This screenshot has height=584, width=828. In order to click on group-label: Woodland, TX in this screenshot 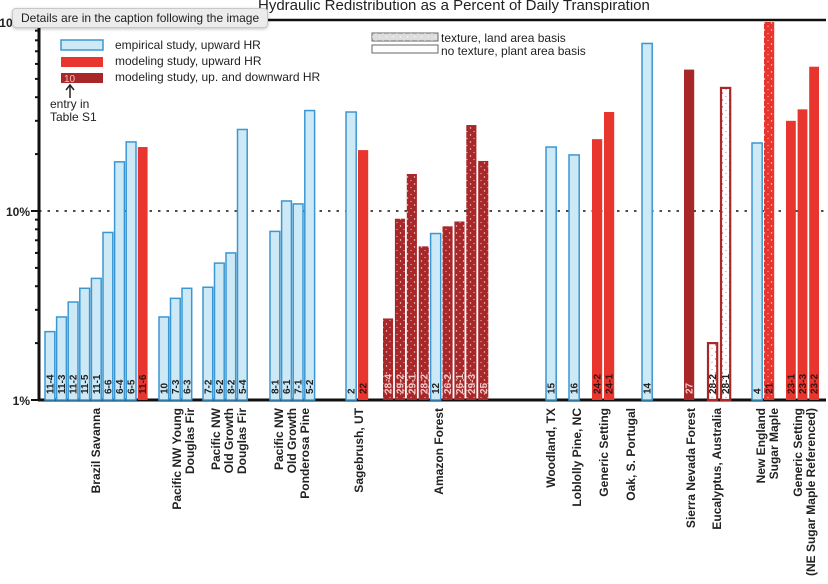, I will do `click(551, 448)`.